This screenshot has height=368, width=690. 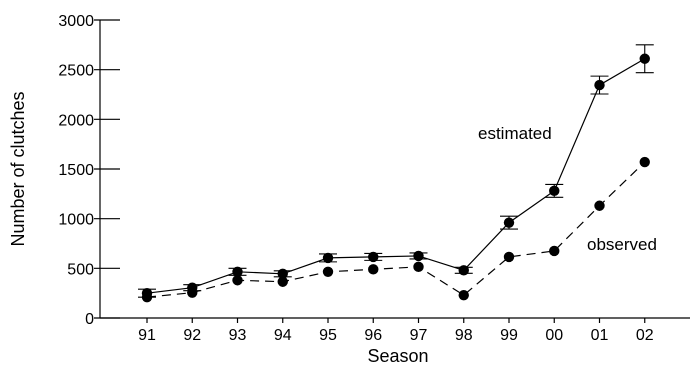 I want to click on estimated-annotation: estimated, so click(x=515, y=133).